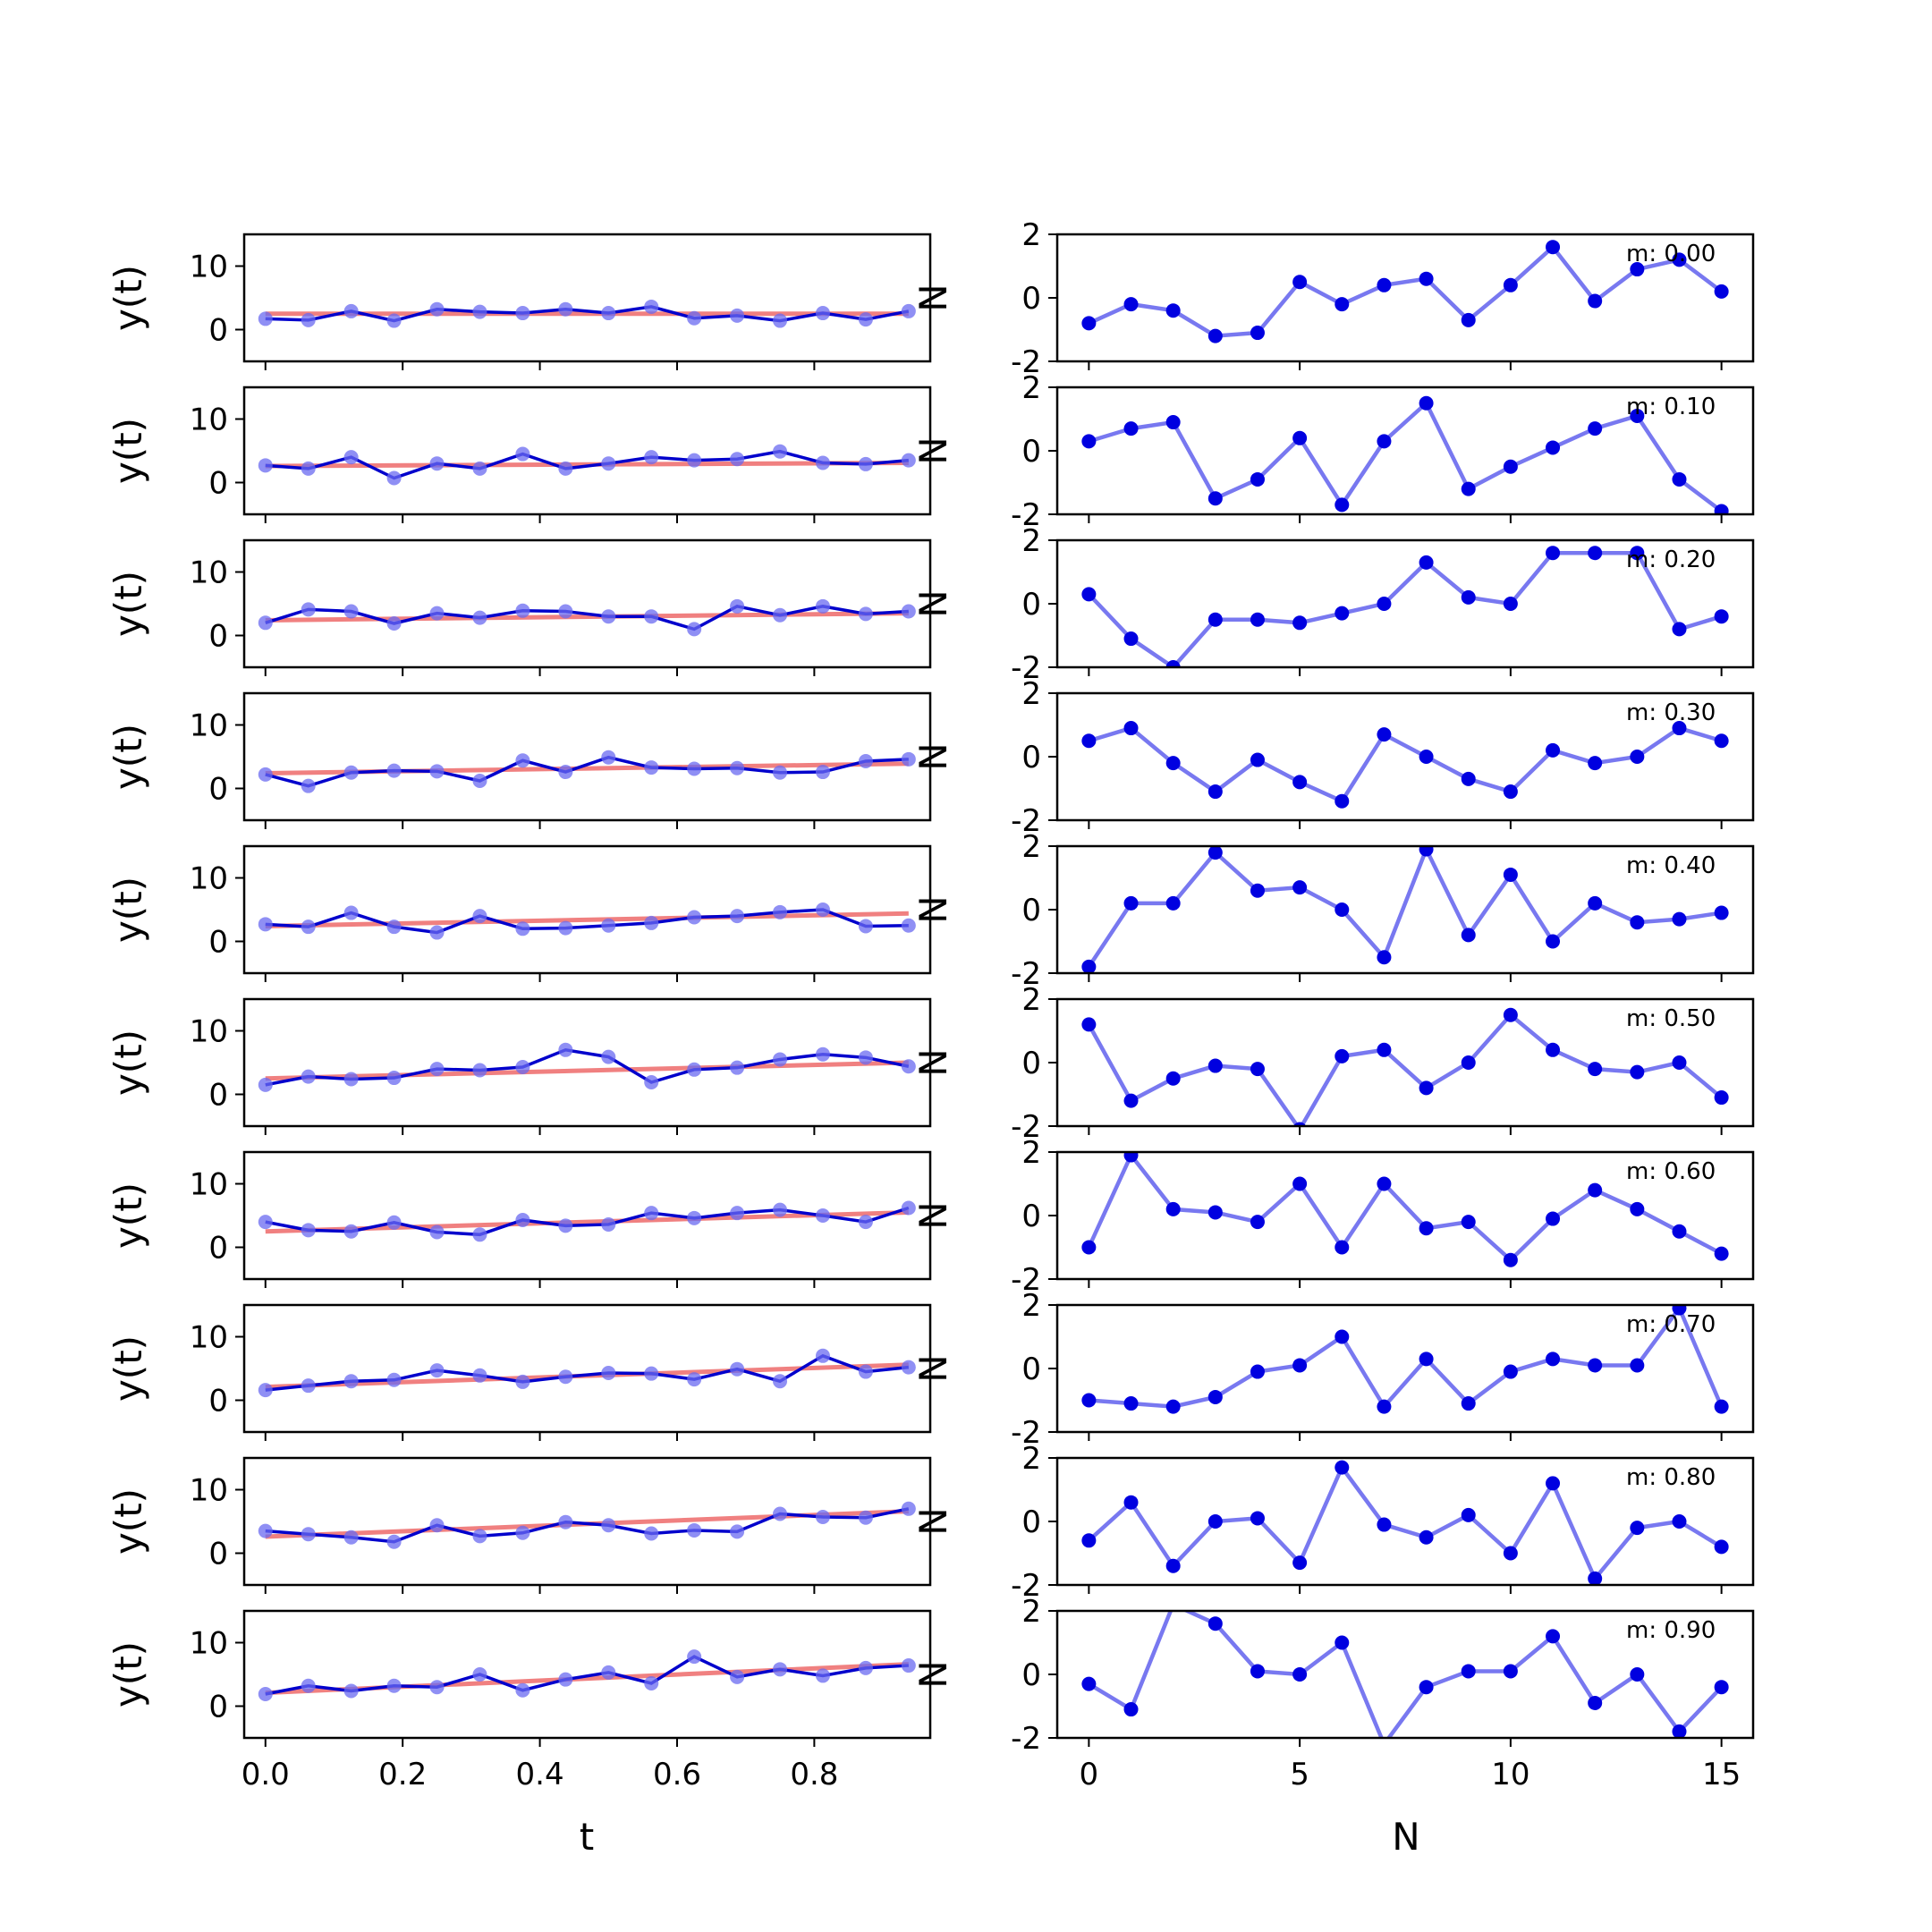 The image size is (1932, 1932). Describe the element at coordinates (587, 1215) in the screenshot. I see `left-axes-frame` at that location.